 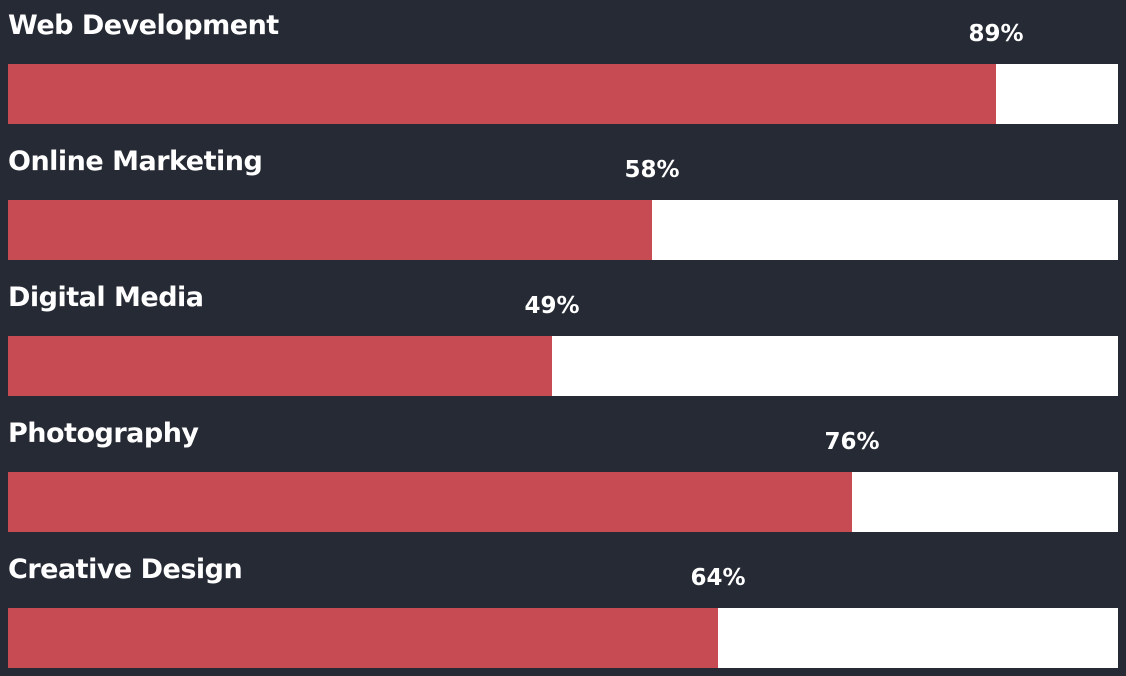 I want to click on skill-percent: 58%, so click(x=652, y=170).